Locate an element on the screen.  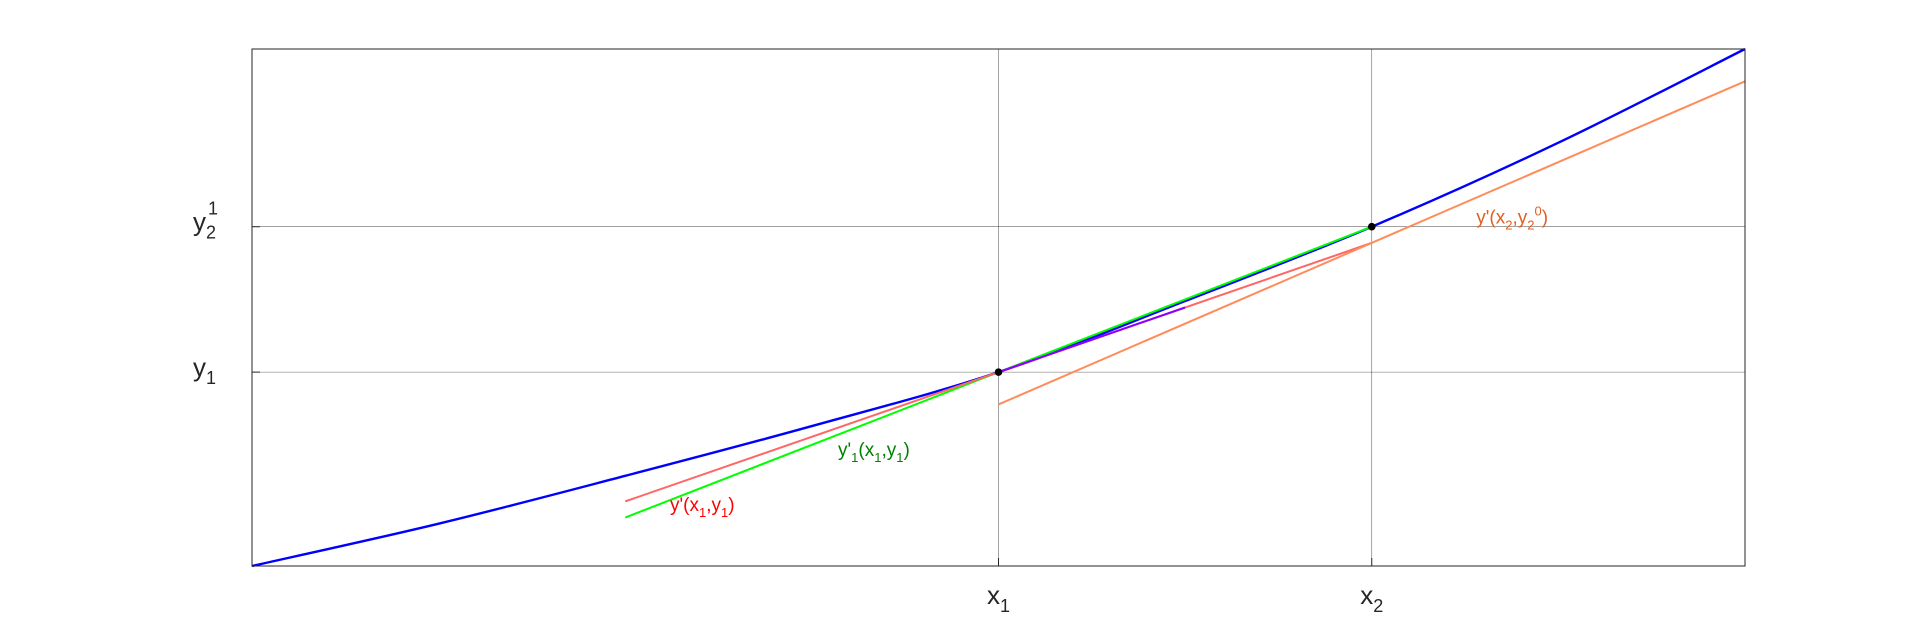
y-tick-label: y2 is located at coordinates (204, 225).